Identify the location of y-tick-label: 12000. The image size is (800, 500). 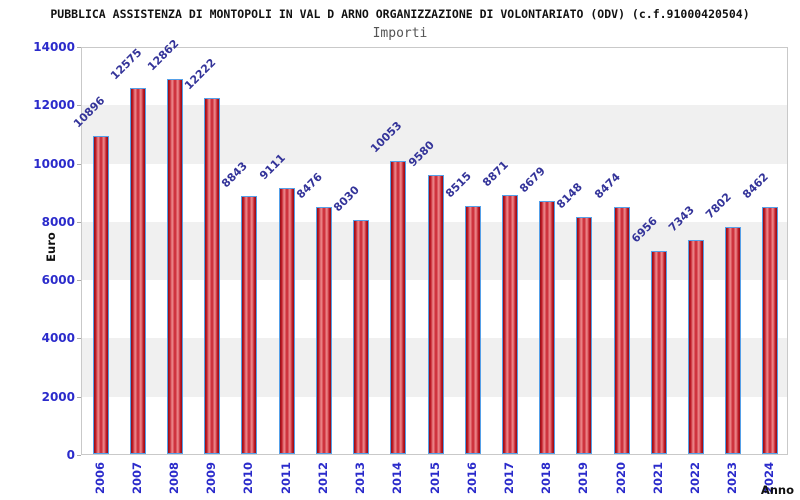
(54, 105).